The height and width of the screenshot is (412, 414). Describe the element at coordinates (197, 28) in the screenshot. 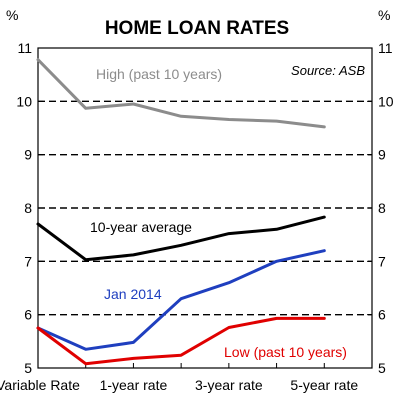

I see `chart-title: HOME LOAN RATES` at that location.